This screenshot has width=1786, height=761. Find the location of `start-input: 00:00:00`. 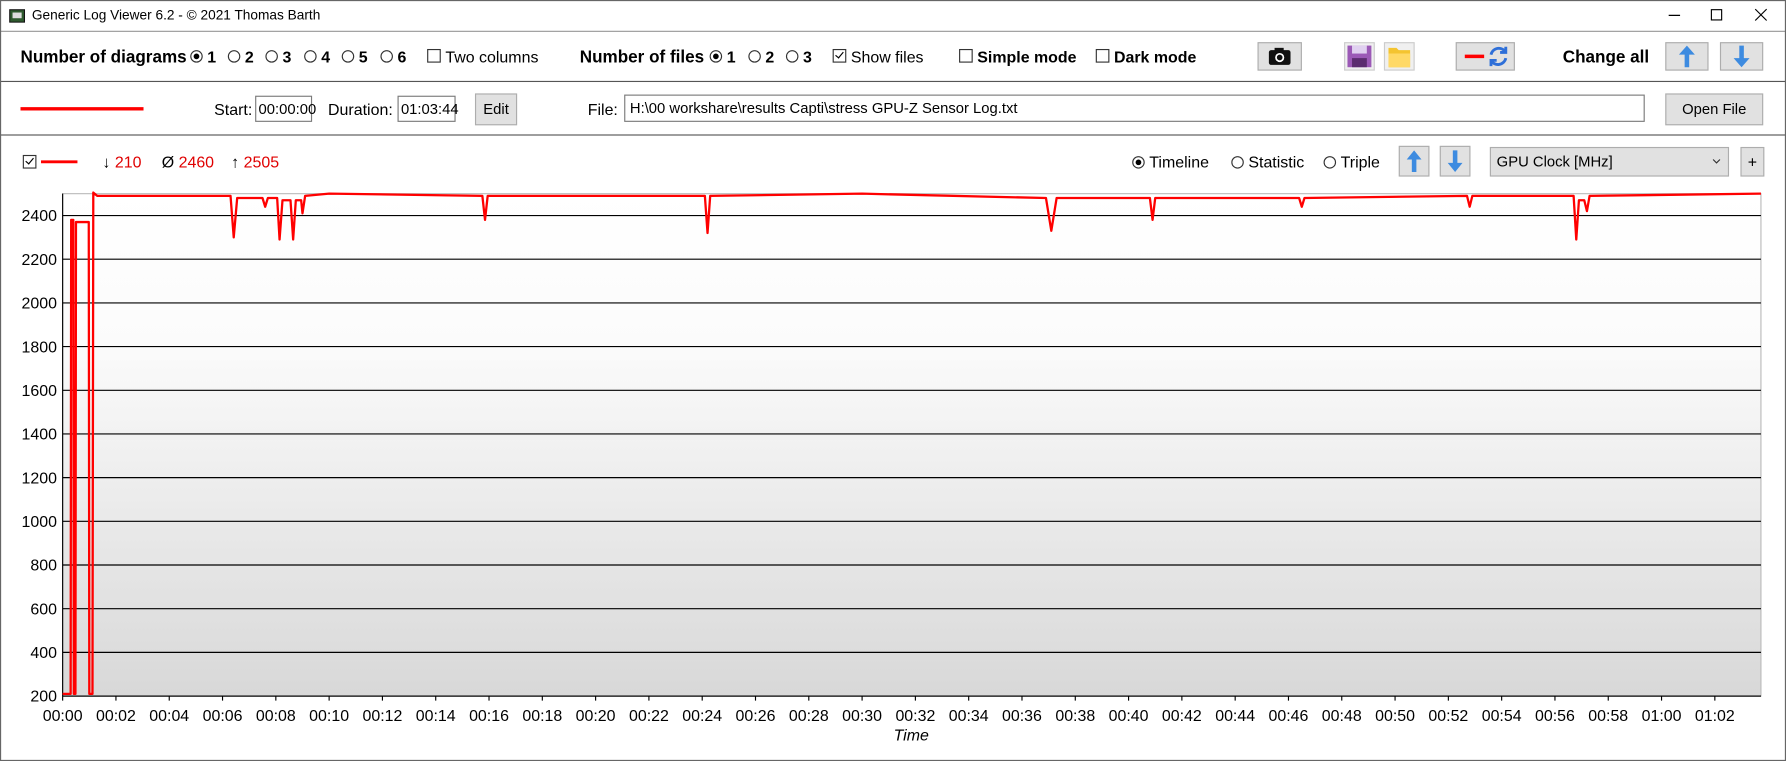

start-input: 00:00:00 is located at coordinates (285, 108).